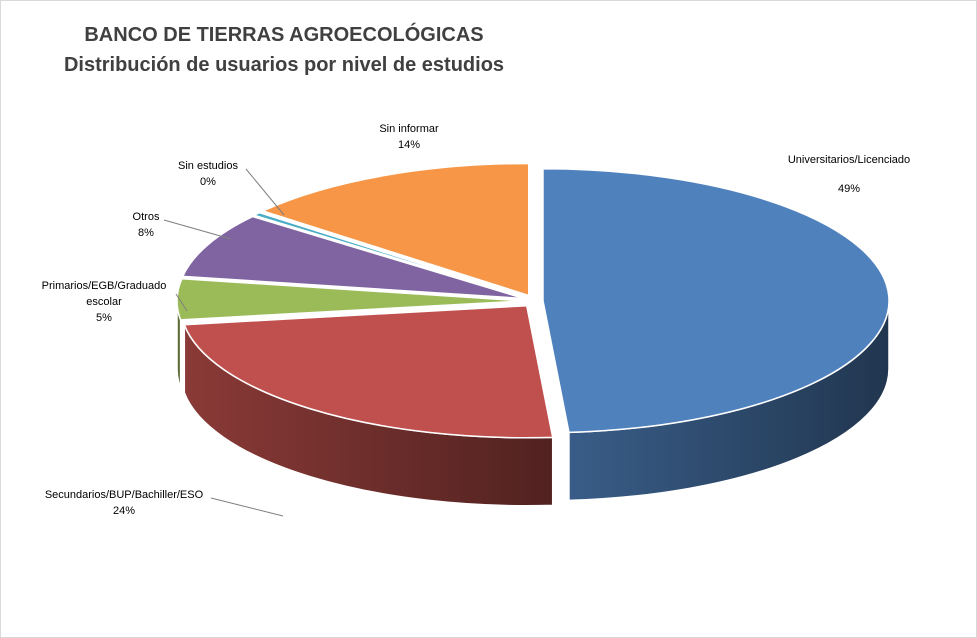 This screenshot has height=638, width=977. I want to click on slice-secundarios, so click(368, 371).